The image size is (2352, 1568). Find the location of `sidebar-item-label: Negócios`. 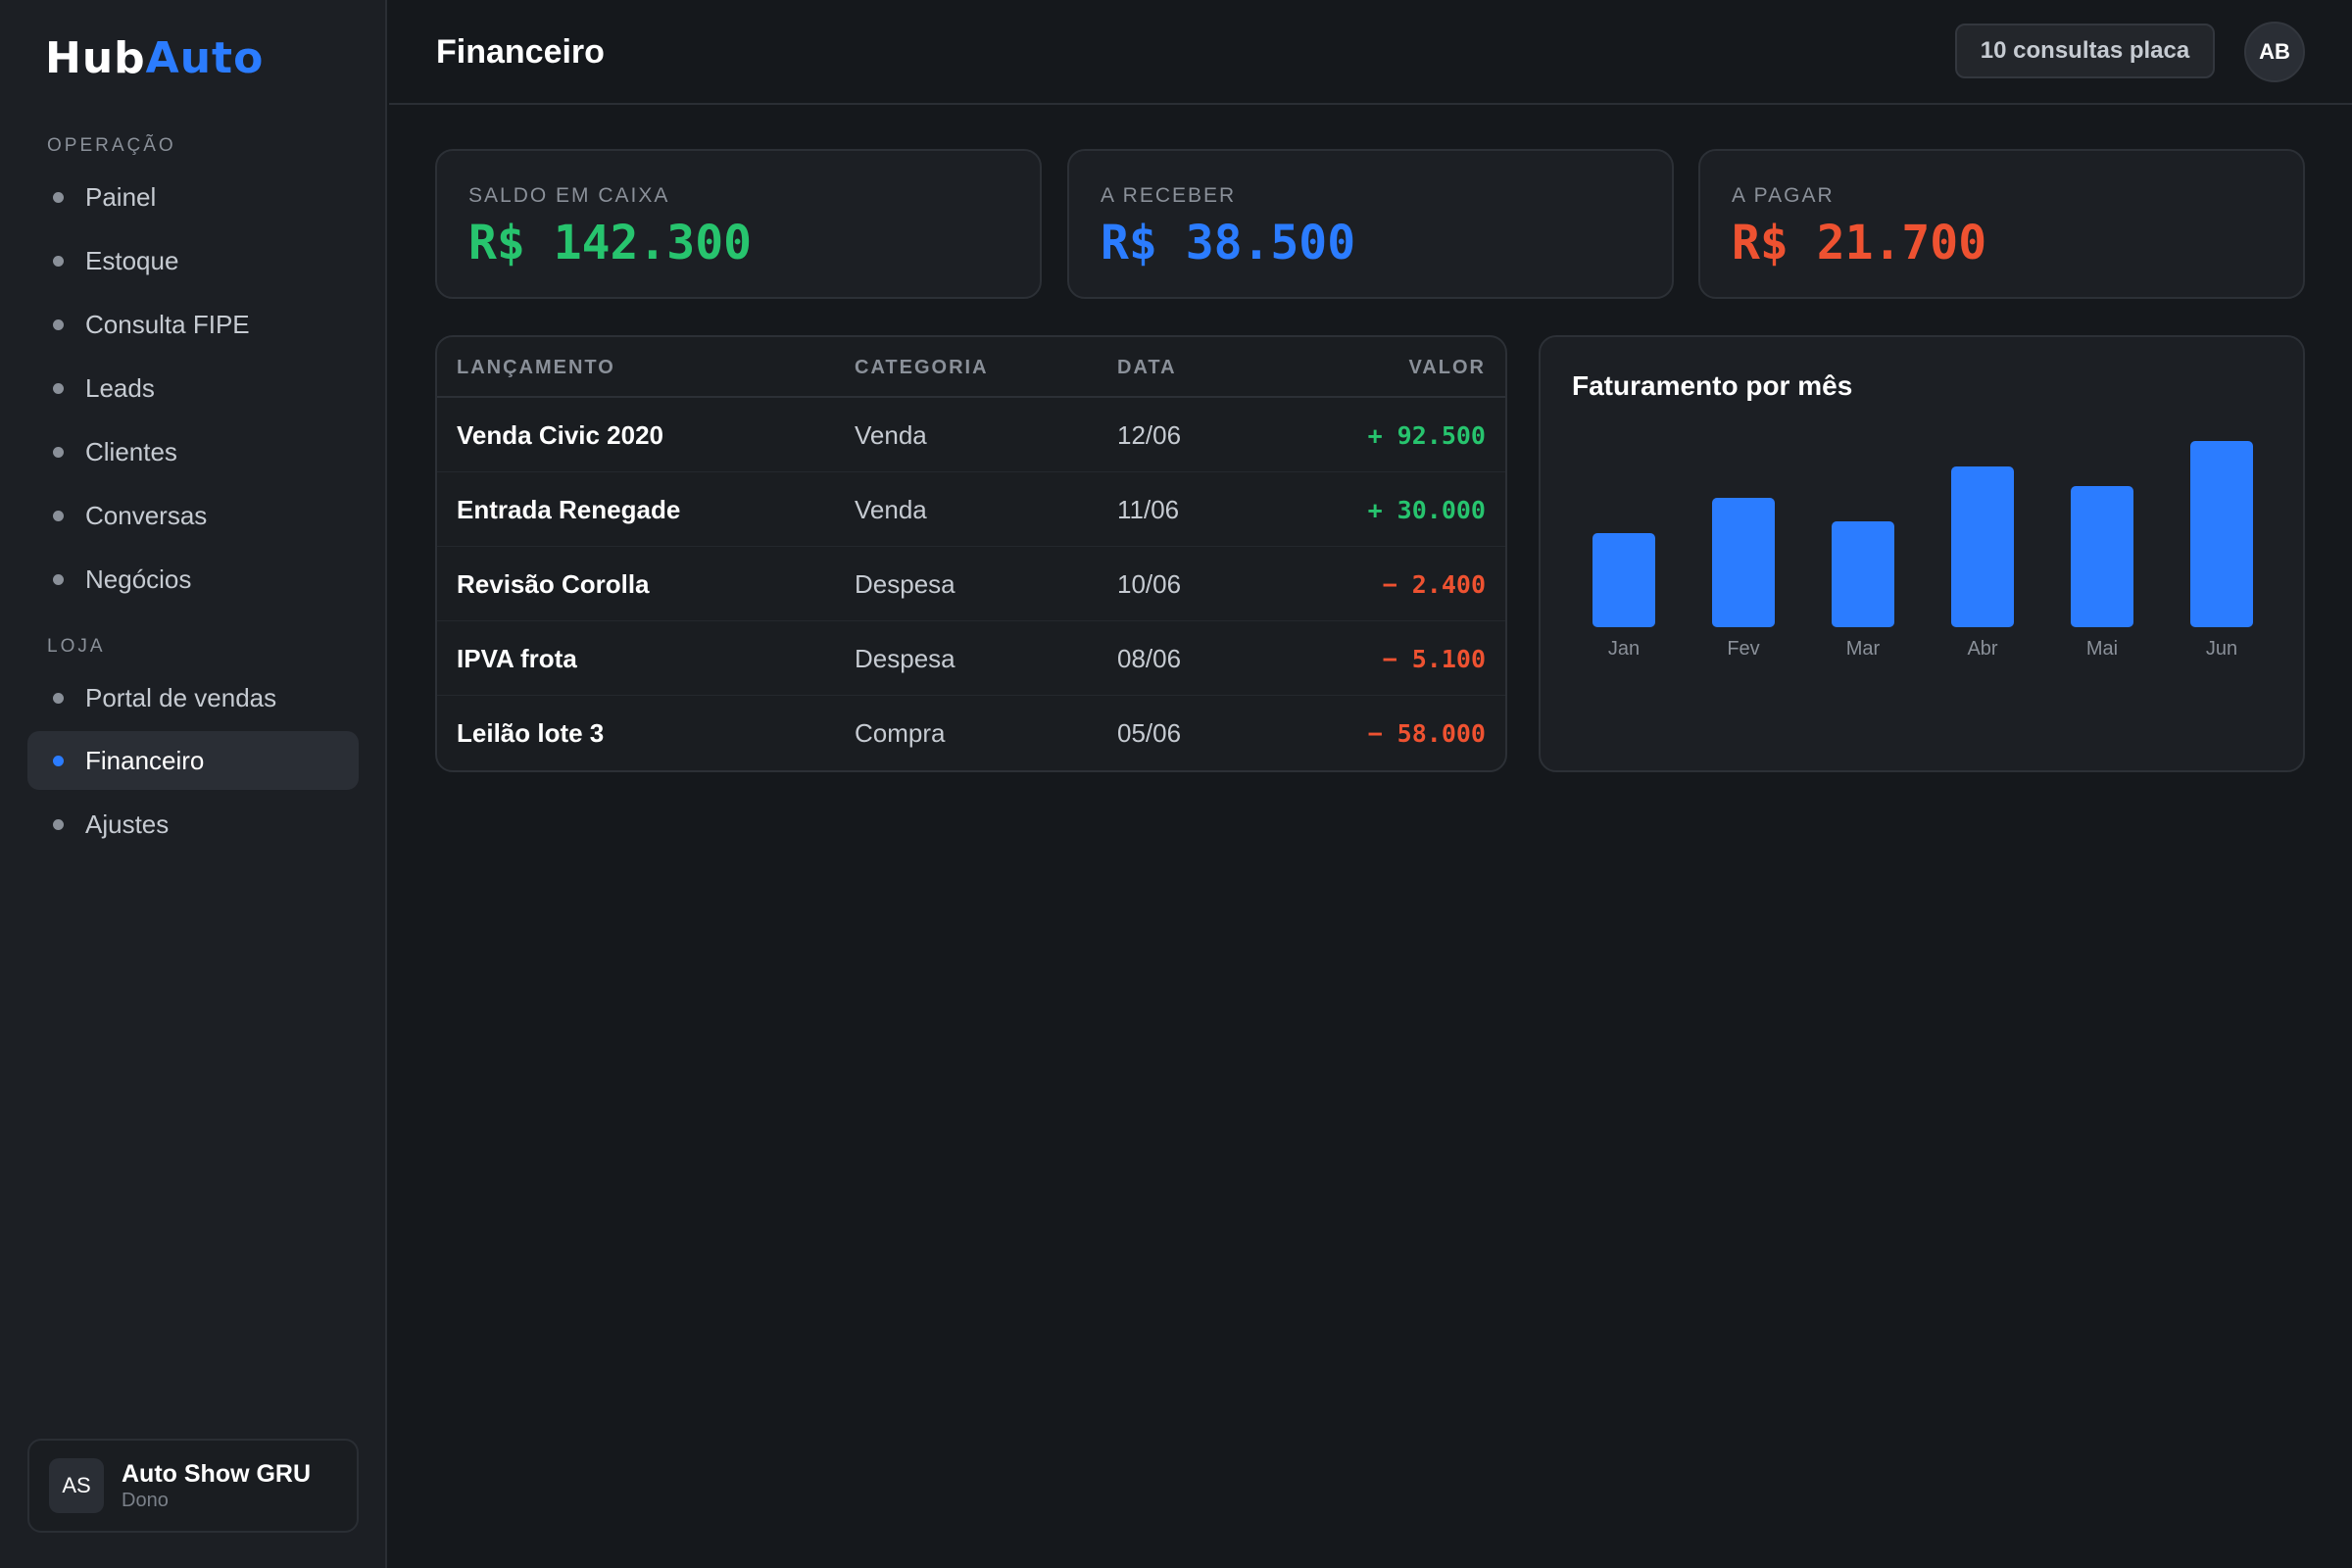

sidebar-item-label: Negócios is located at coordinates (138, 579).